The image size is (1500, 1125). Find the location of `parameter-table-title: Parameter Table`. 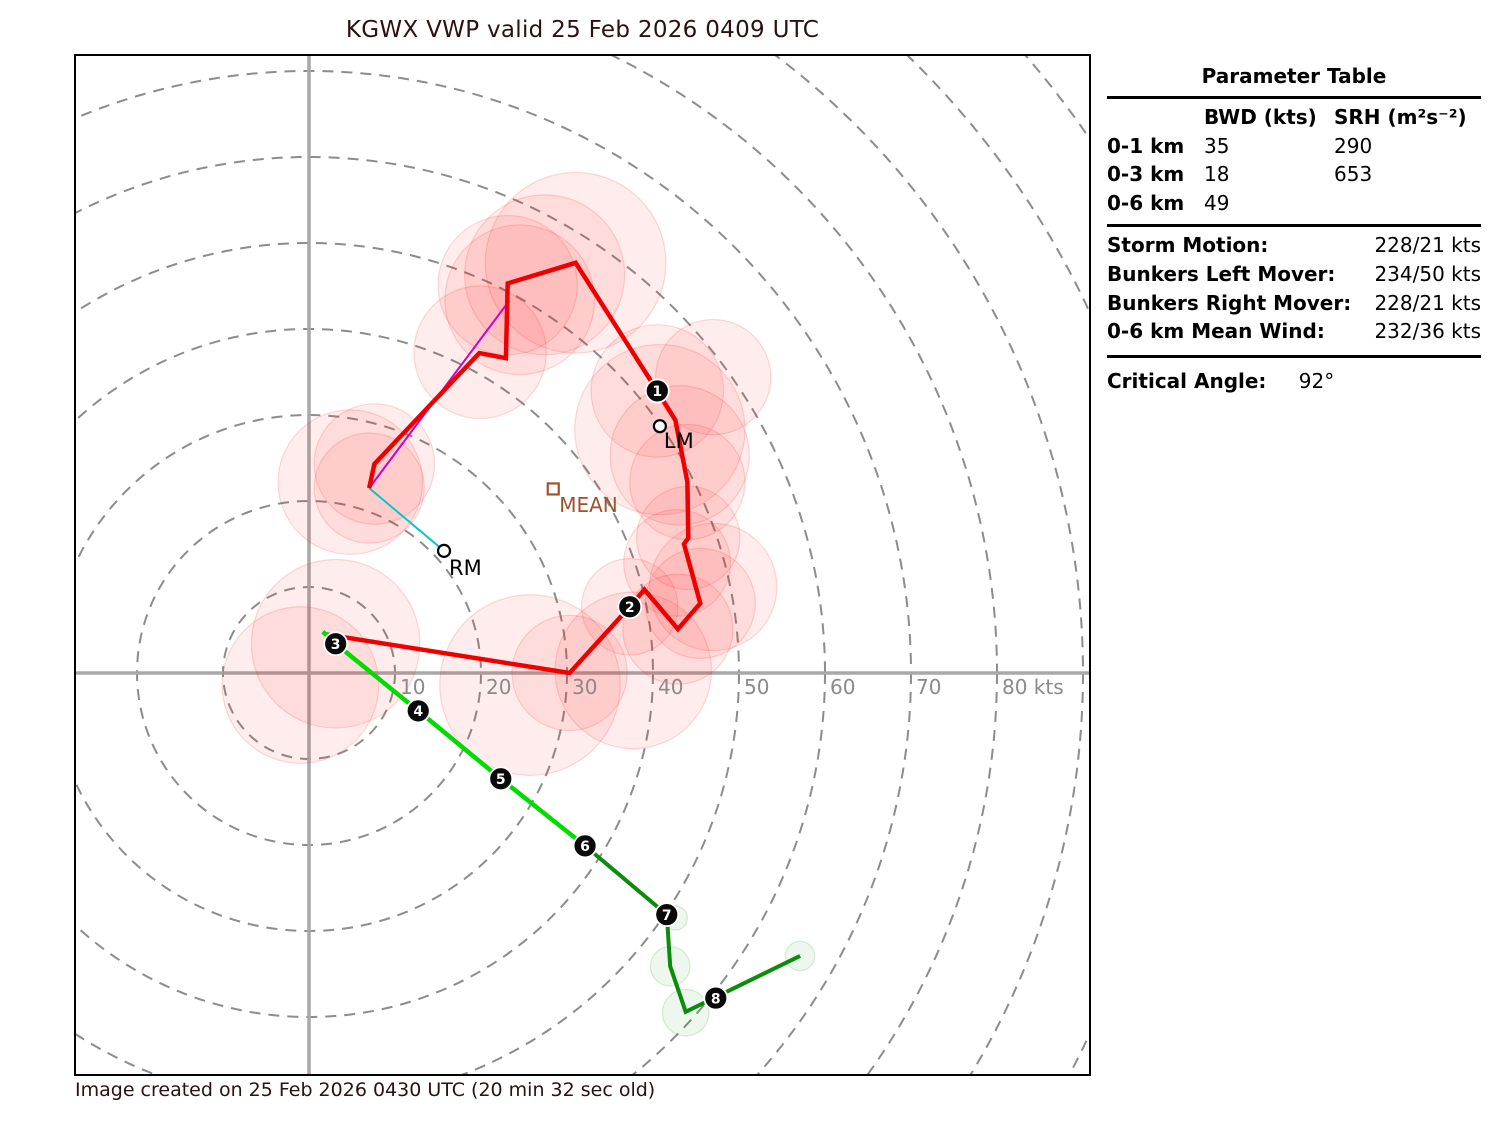

parameter-table-title: Parameter Table is located at coordinates (1294, 76).